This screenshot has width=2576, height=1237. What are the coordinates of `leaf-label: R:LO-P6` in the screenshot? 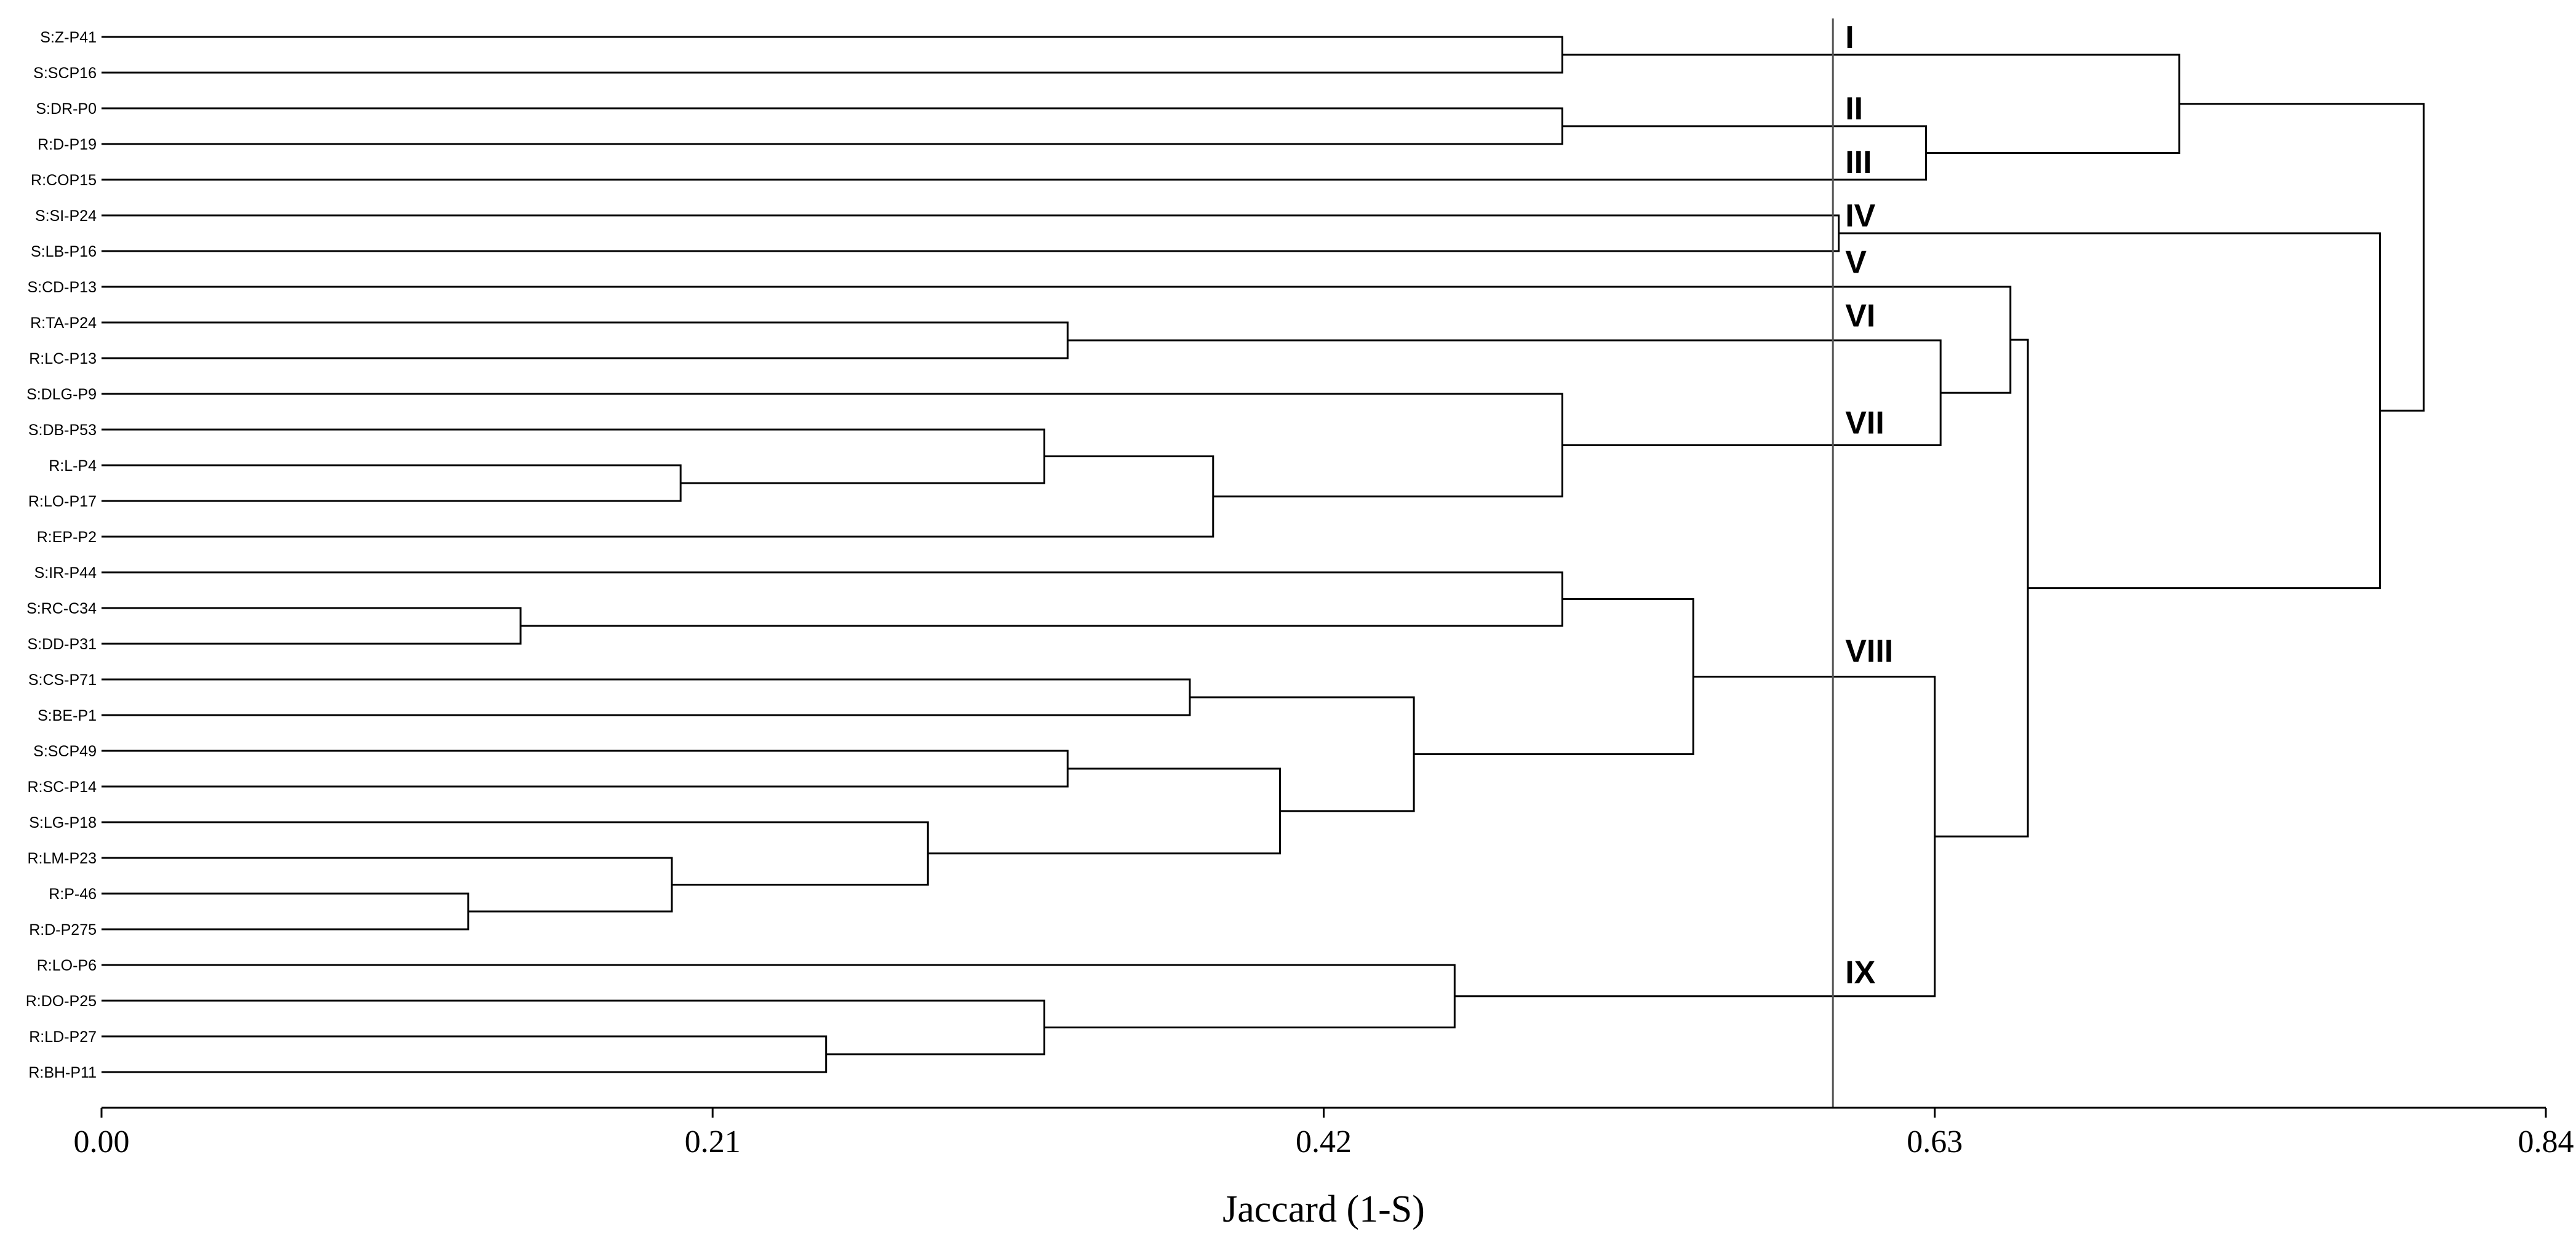 It's located at (67, 965).